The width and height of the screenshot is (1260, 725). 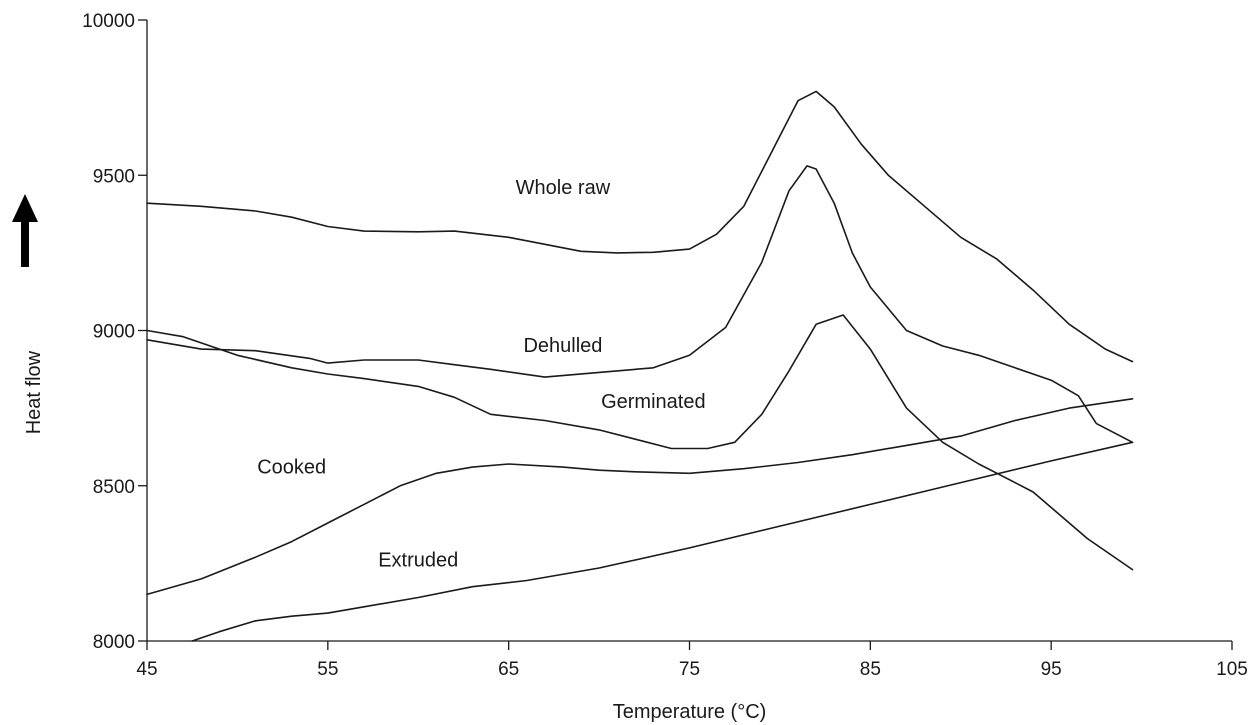 I want to click on y-tick-label: 9500, so click(x=114, y=176).